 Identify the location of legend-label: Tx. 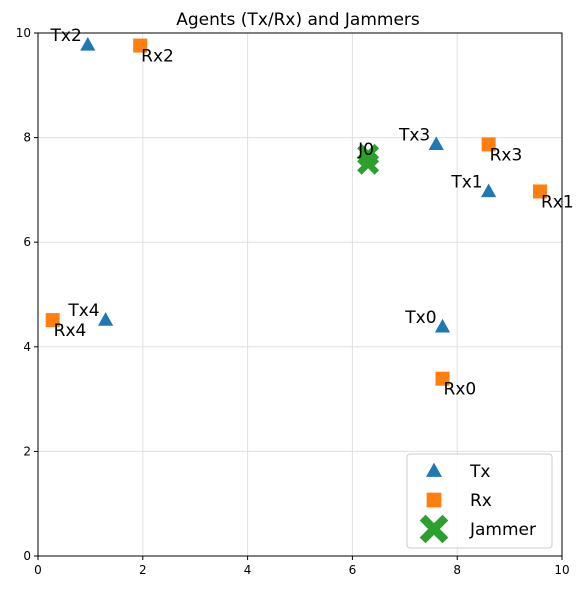
(479, 472).